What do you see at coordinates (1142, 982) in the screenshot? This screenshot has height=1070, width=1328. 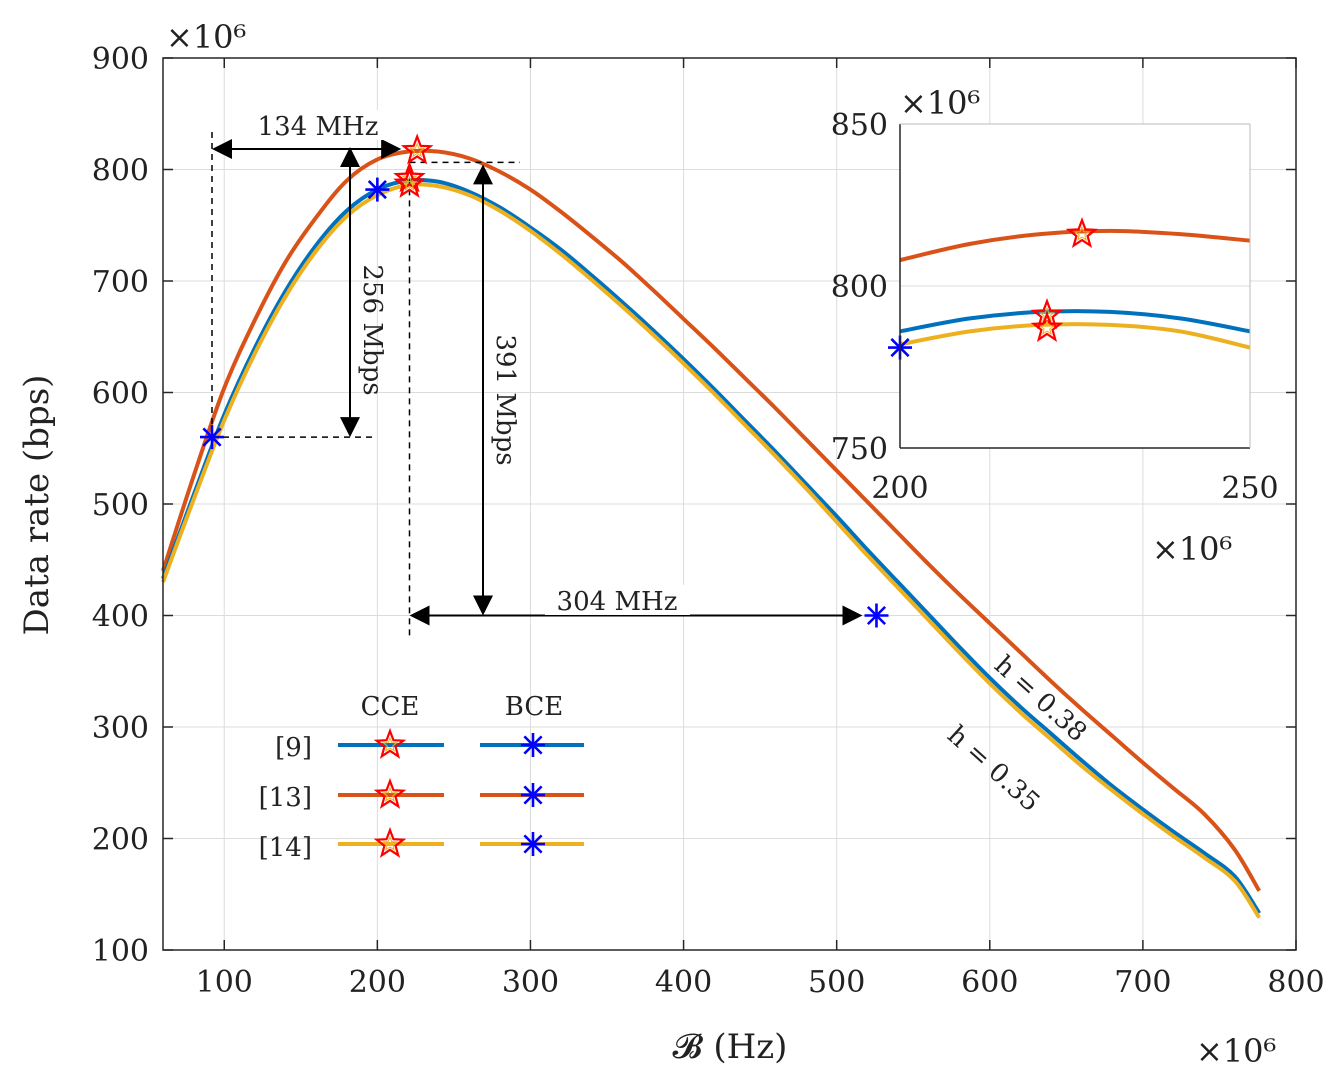 I see `x-tick-label-700: 700` at bounding box center [1142, 982].